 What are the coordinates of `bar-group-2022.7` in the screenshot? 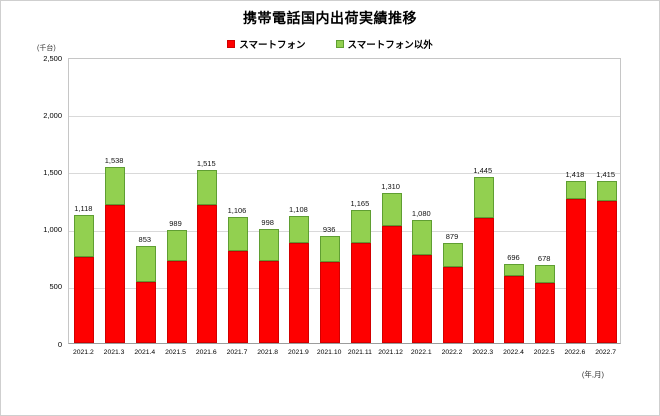 It's located at (606, 262).